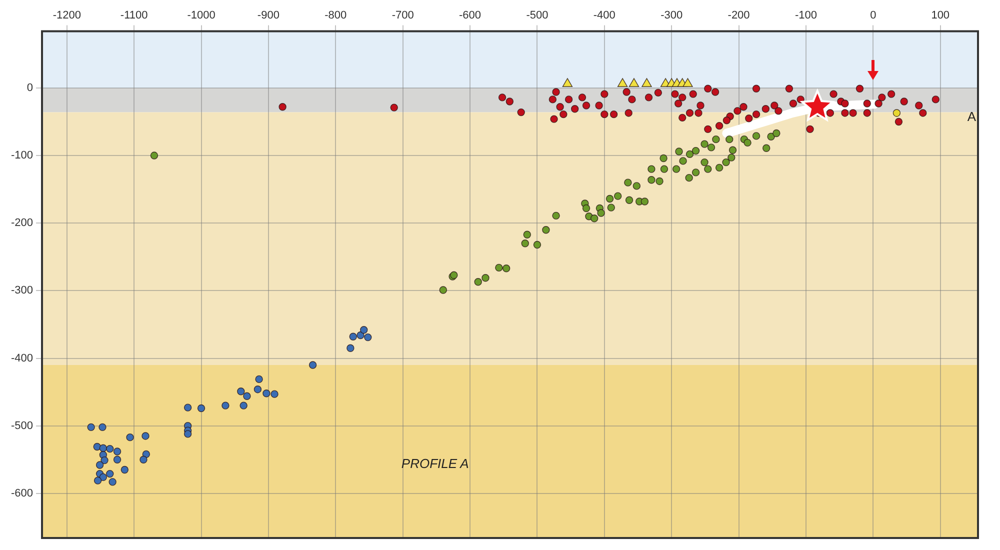  I want to click on y-tick-label: -100, so click(22, 156).